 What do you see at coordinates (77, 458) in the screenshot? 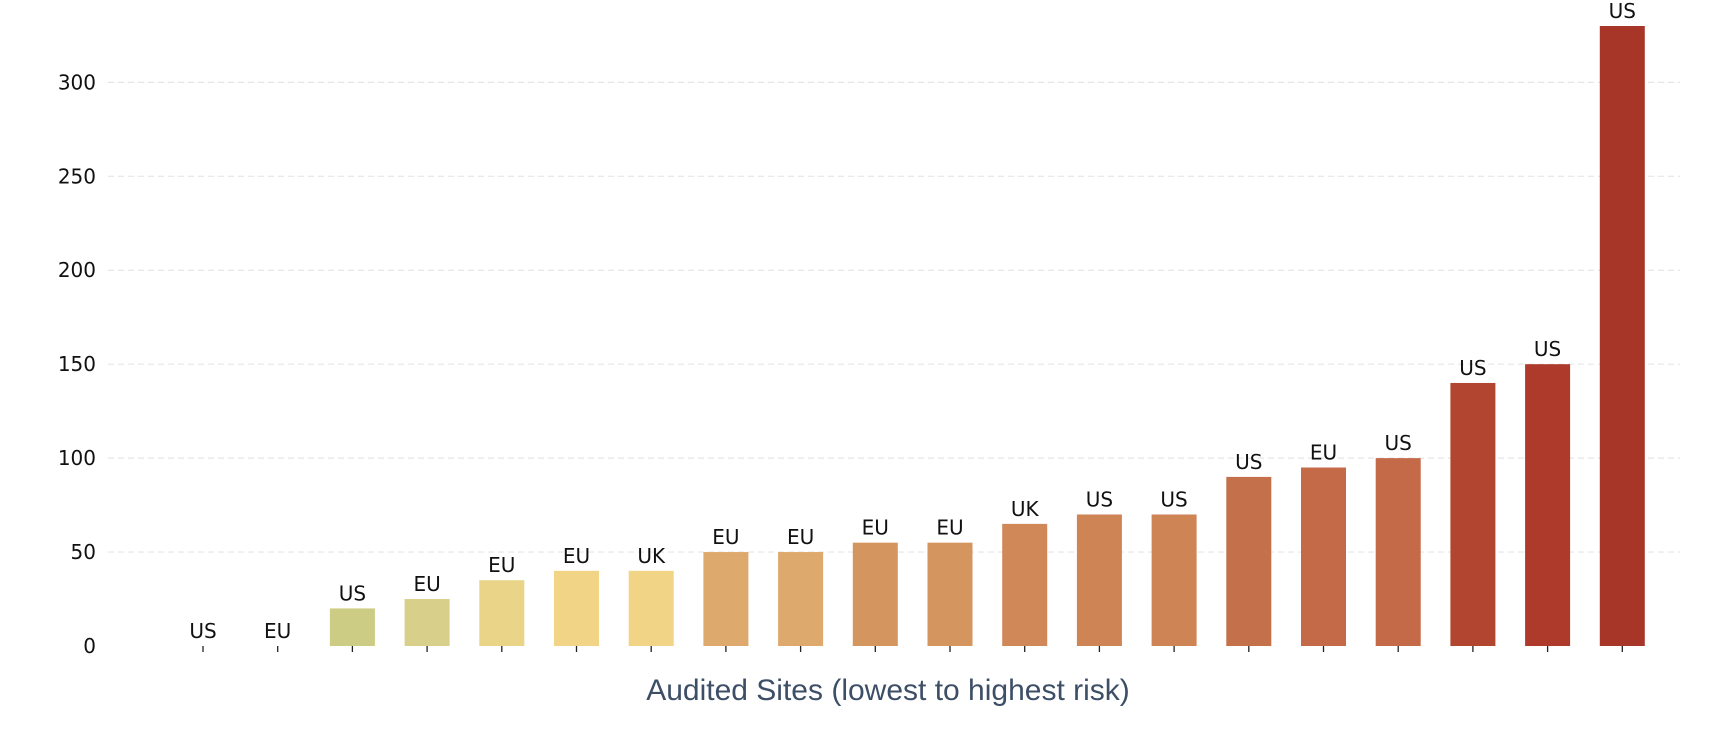
I see `y-tick-label: 100` at bounding box center [77, 458].